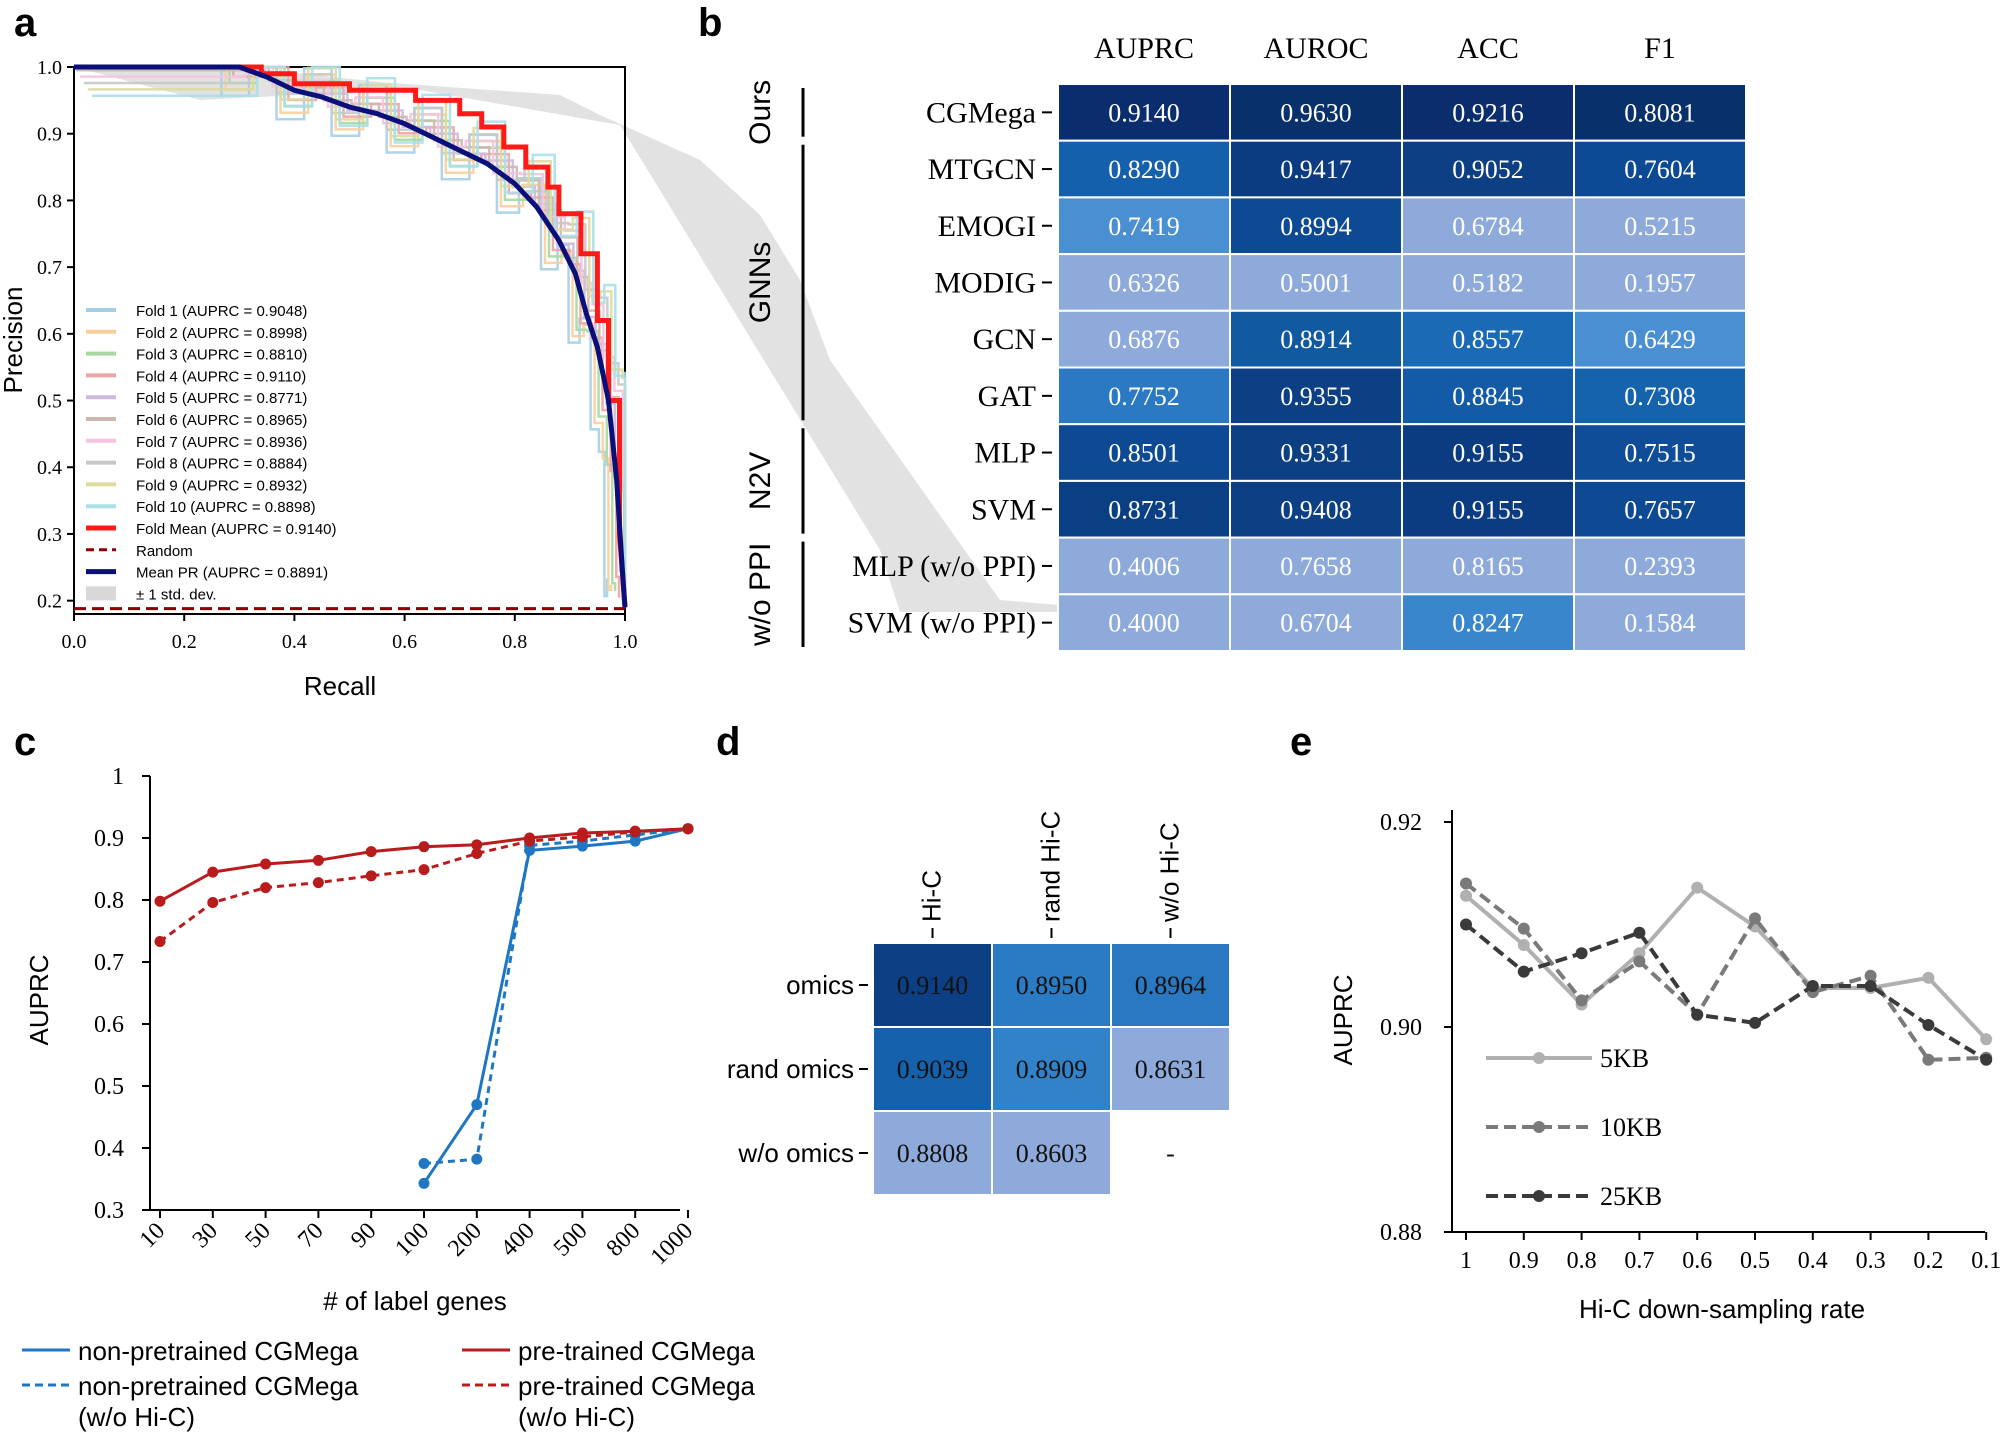  Describe the element at coordinates (221, 485) in the screenshot. I see `a-legend-label: Fold 9 (AUPRC = 0.8932)` at that location.